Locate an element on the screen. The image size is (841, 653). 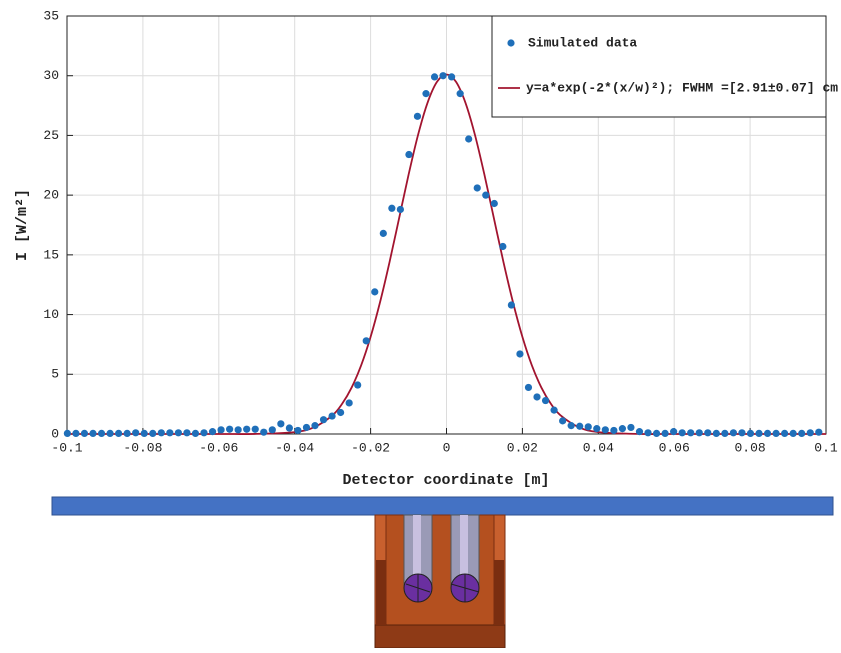
x-tick-label: 0.1 is located at coordinates (826, 447).